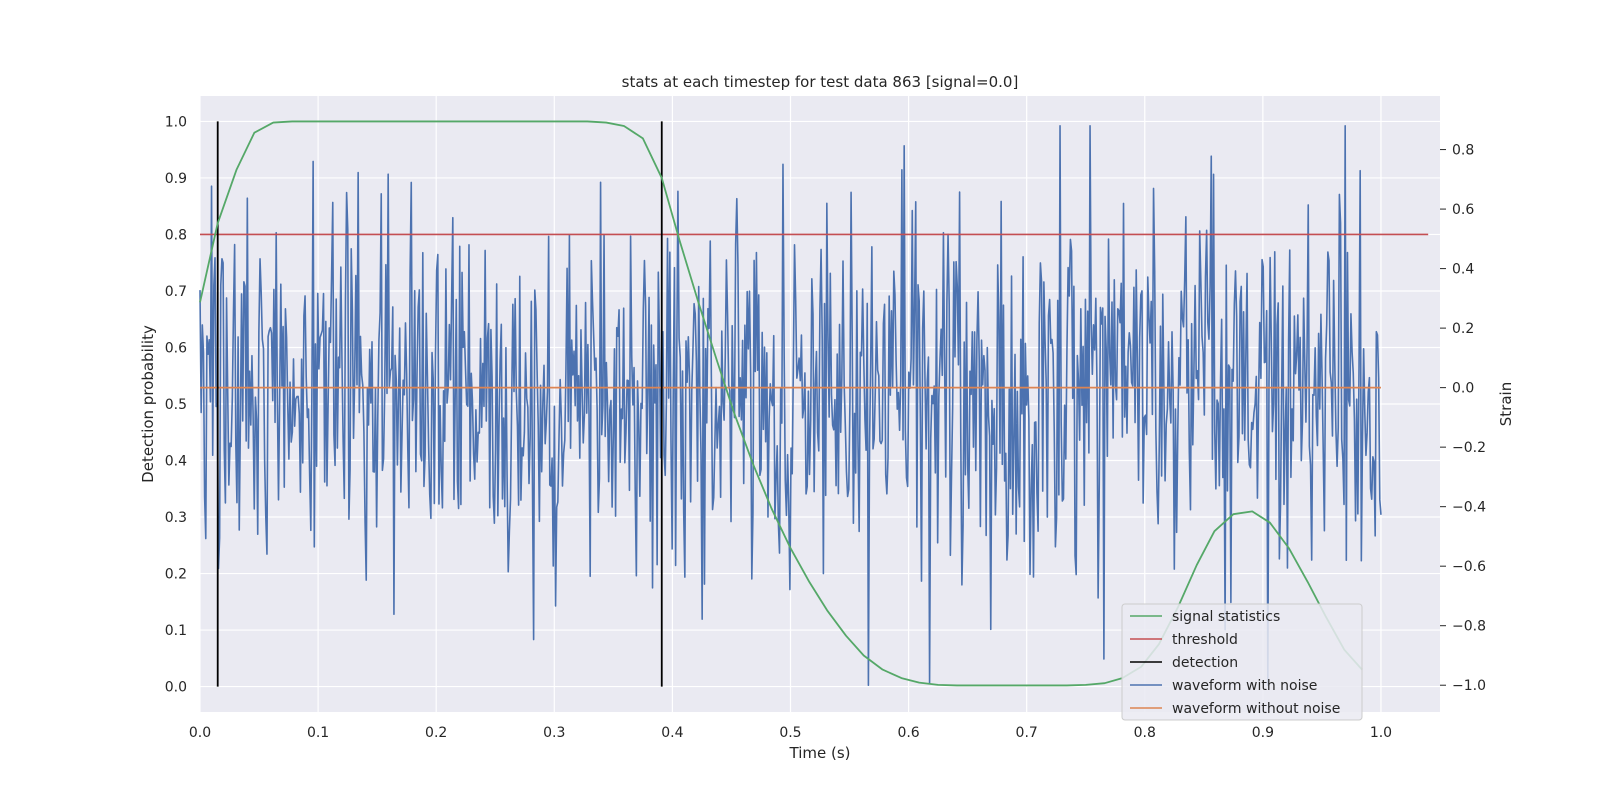 The height and width of the screenshot is (800, 1600). What do you see at coordinates (908, 733) in the screenshot?
I see `x-tick-label: 0.6` at bounding box center [908, 733].